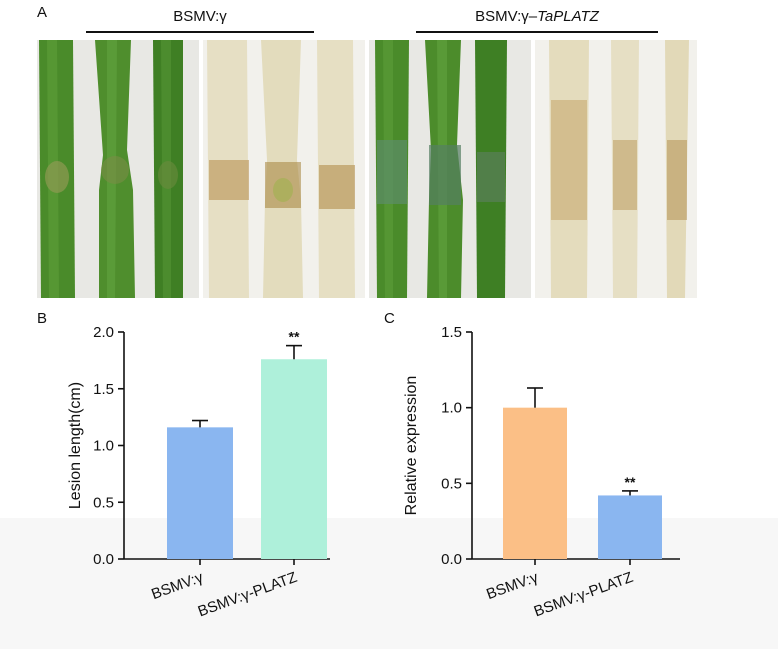 This screenshot has width=778, height=649. I want to click on panel-label-b: B, so click(42, 318).